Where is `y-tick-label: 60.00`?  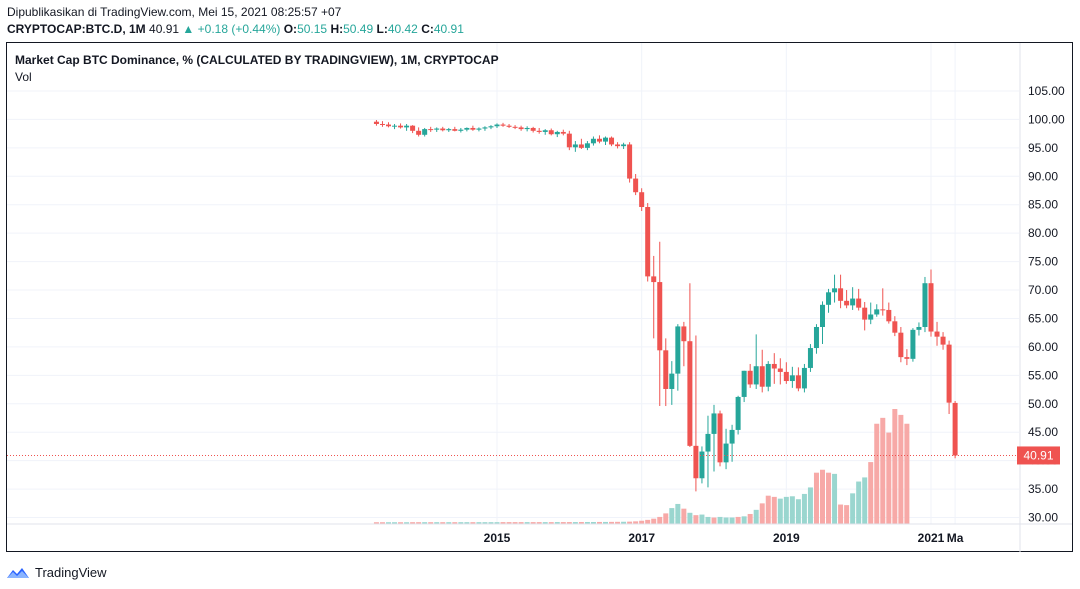
y-tick-label: 60.00 is located at coordinates (1043, 347).